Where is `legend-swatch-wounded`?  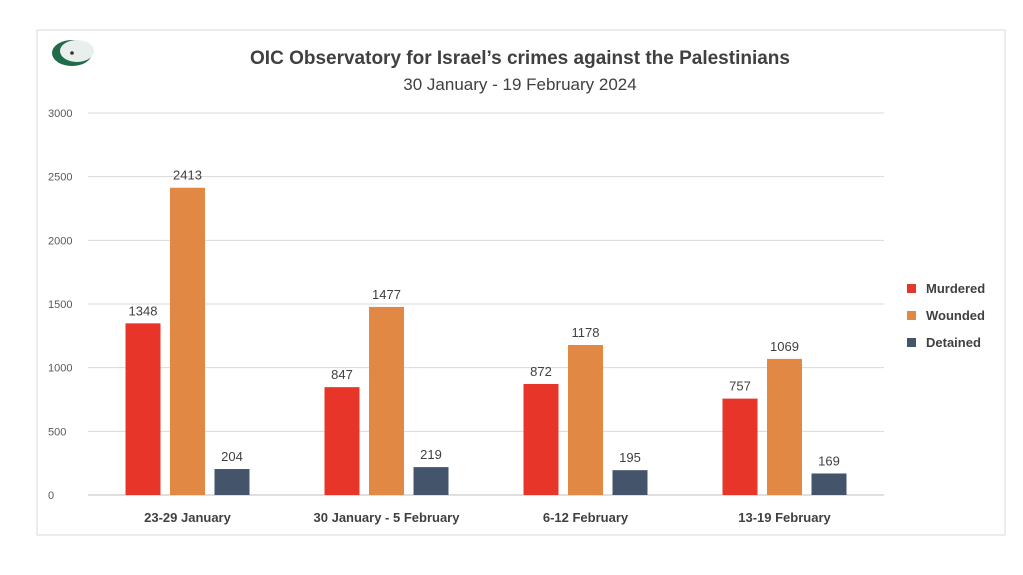
legend-swatch-wounded is located at coordinates (911, 315).